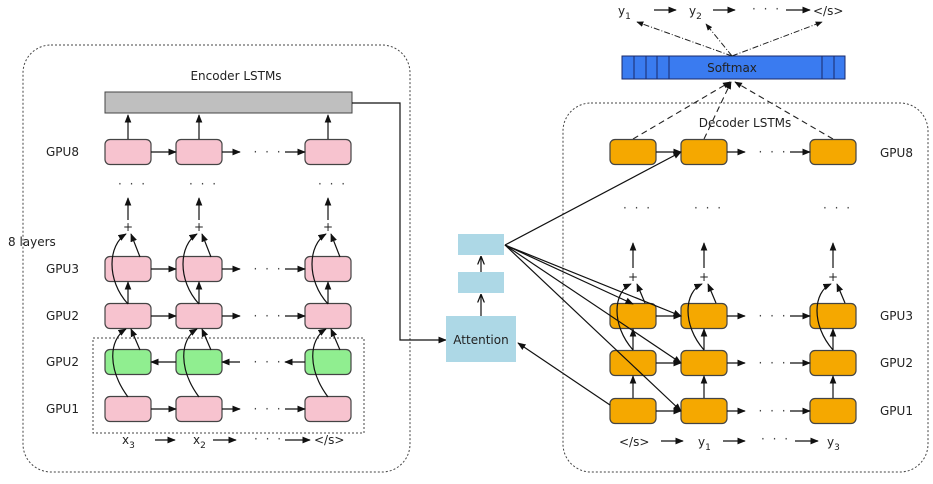  What do you see at coordinates (624, 13) in the screenshot?
I see `output-token: y1` at bounding box center [624, 13].